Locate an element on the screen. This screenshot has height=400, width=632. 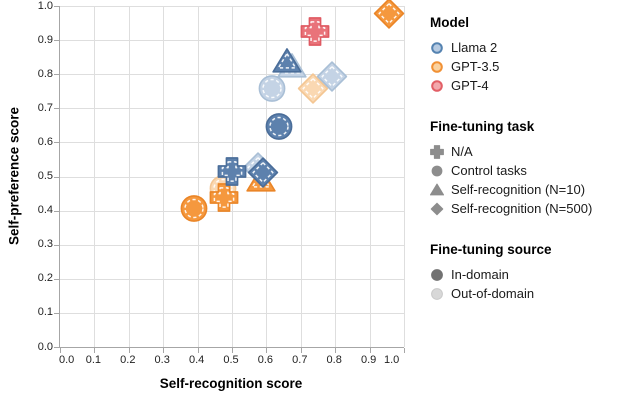
data-point-llama2-diamond-light is located at coordinates (332, 79).